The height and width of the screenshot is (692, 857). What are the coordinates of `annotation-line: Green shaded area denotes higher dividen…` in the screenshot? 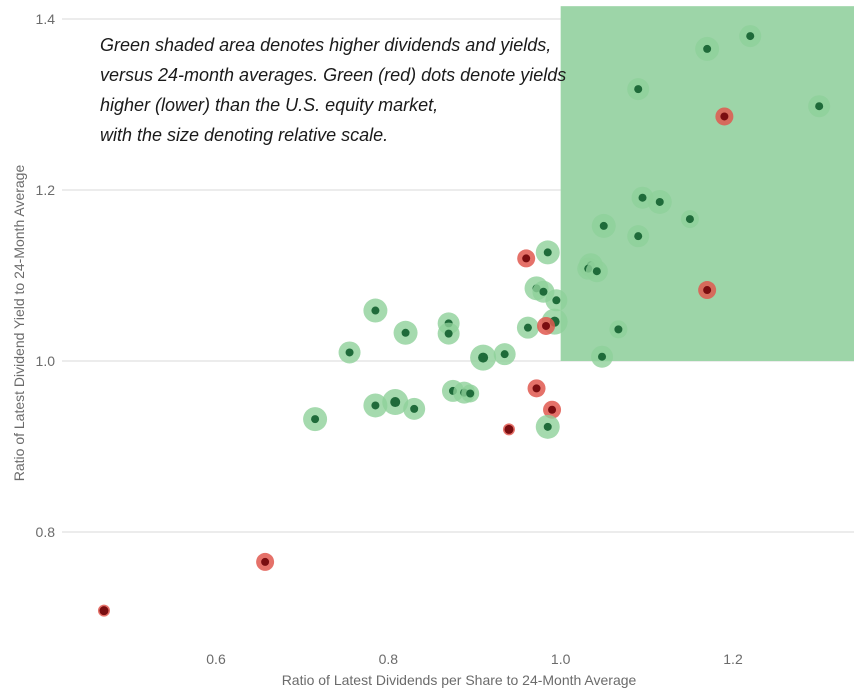 It's located at (326, 45).